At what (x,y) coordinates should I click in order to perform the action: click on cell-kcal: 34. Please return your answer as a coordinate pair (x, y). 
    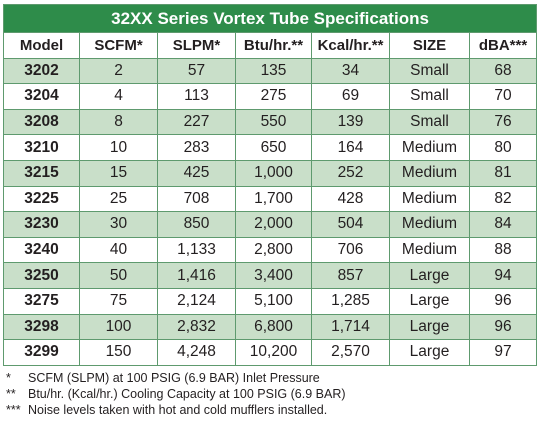
    Looking at the image, I should click on (350, 71).